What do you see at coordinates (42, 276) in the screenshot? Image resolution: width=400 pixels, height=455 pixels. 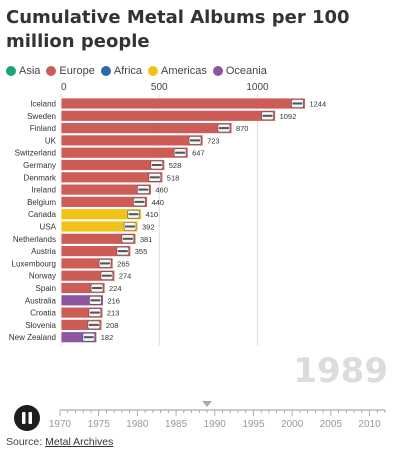 I see `category-label: Norway` at bounding box center [42, 276].